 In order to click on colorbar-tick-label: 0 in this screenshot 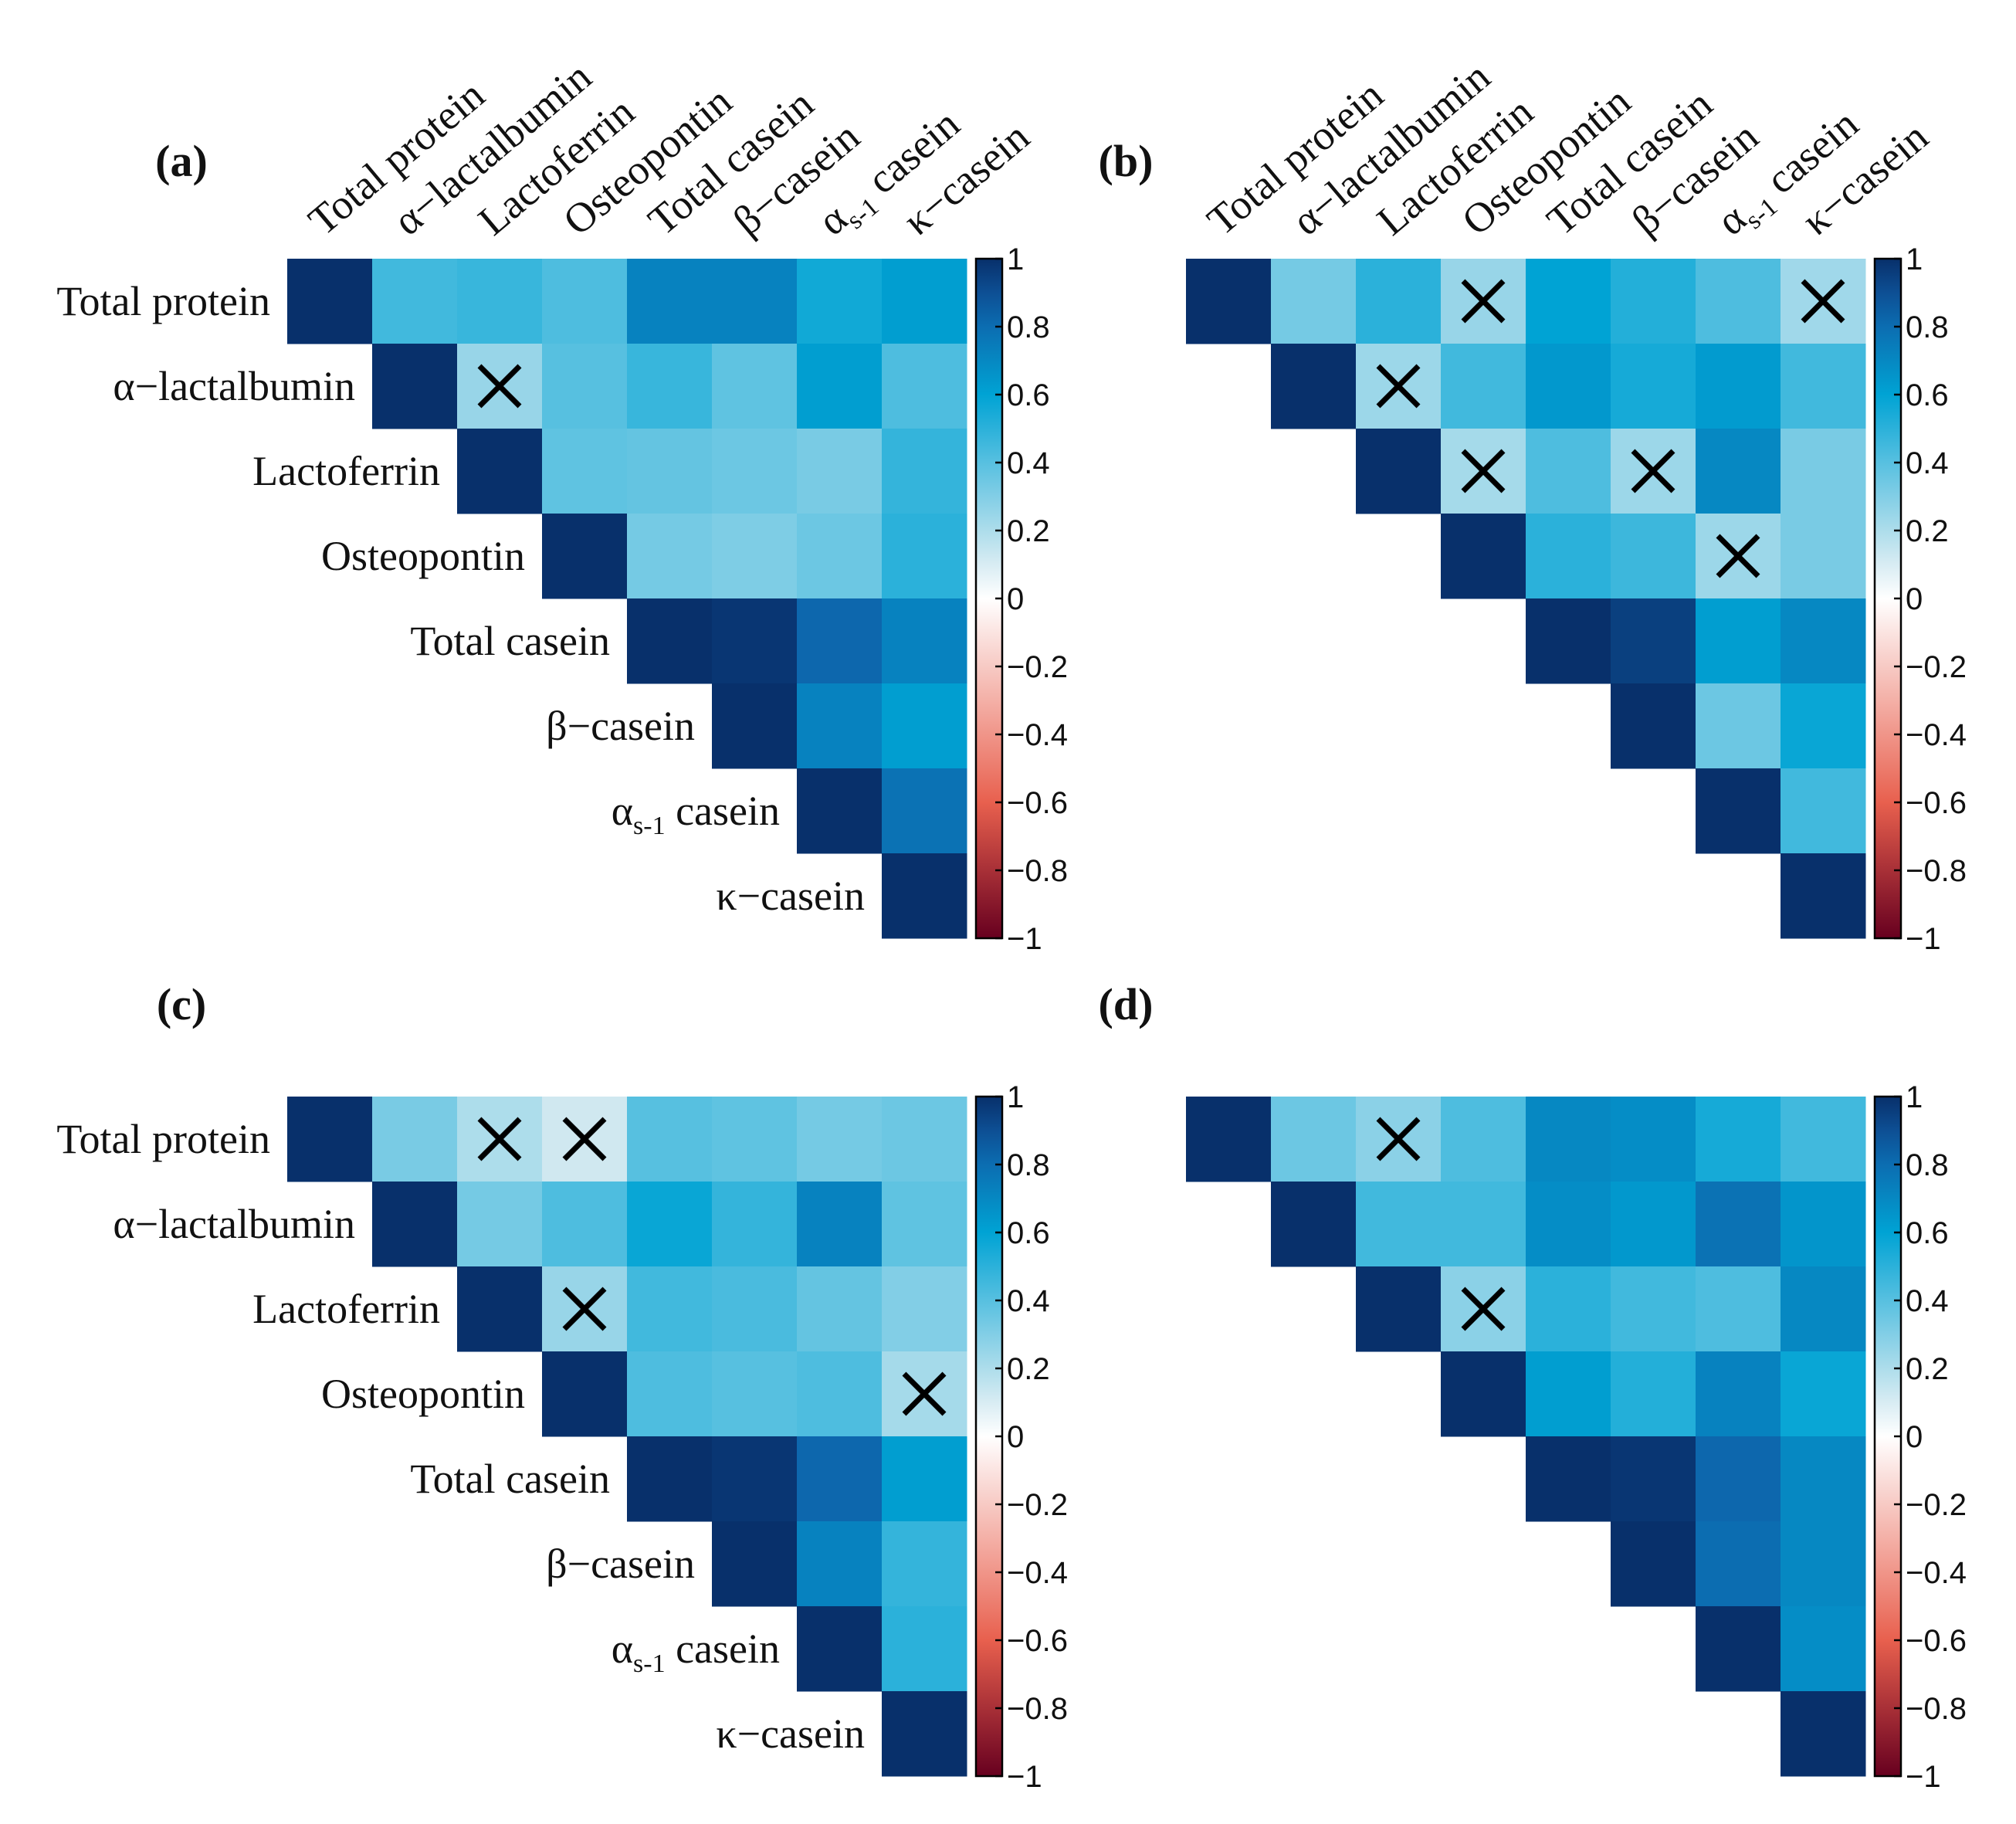, I will do `click(1015, 599)`.